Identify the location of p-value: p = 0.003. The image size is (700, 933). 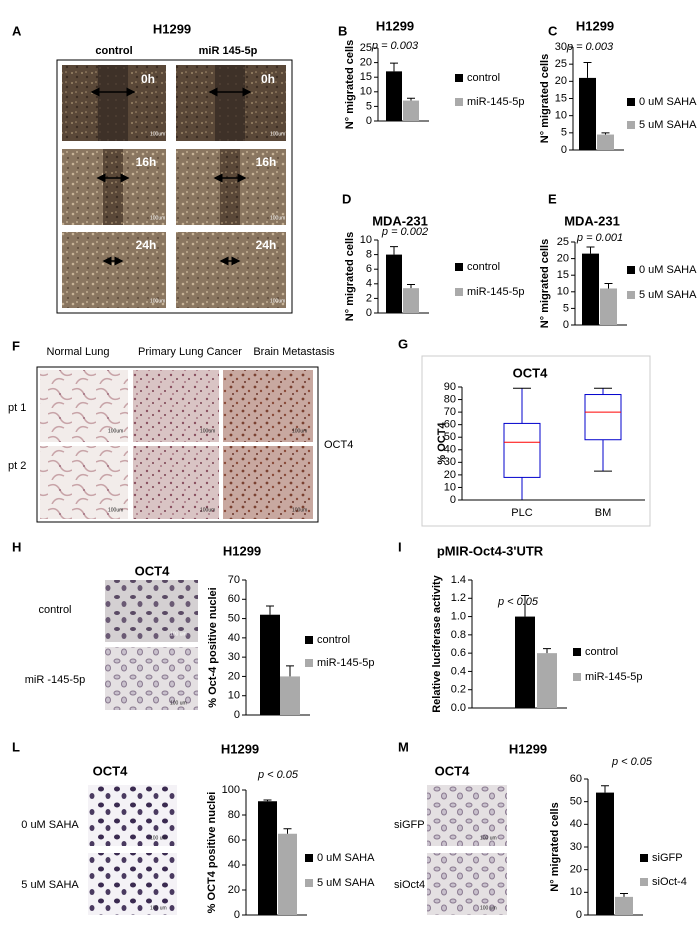
(590, 47).